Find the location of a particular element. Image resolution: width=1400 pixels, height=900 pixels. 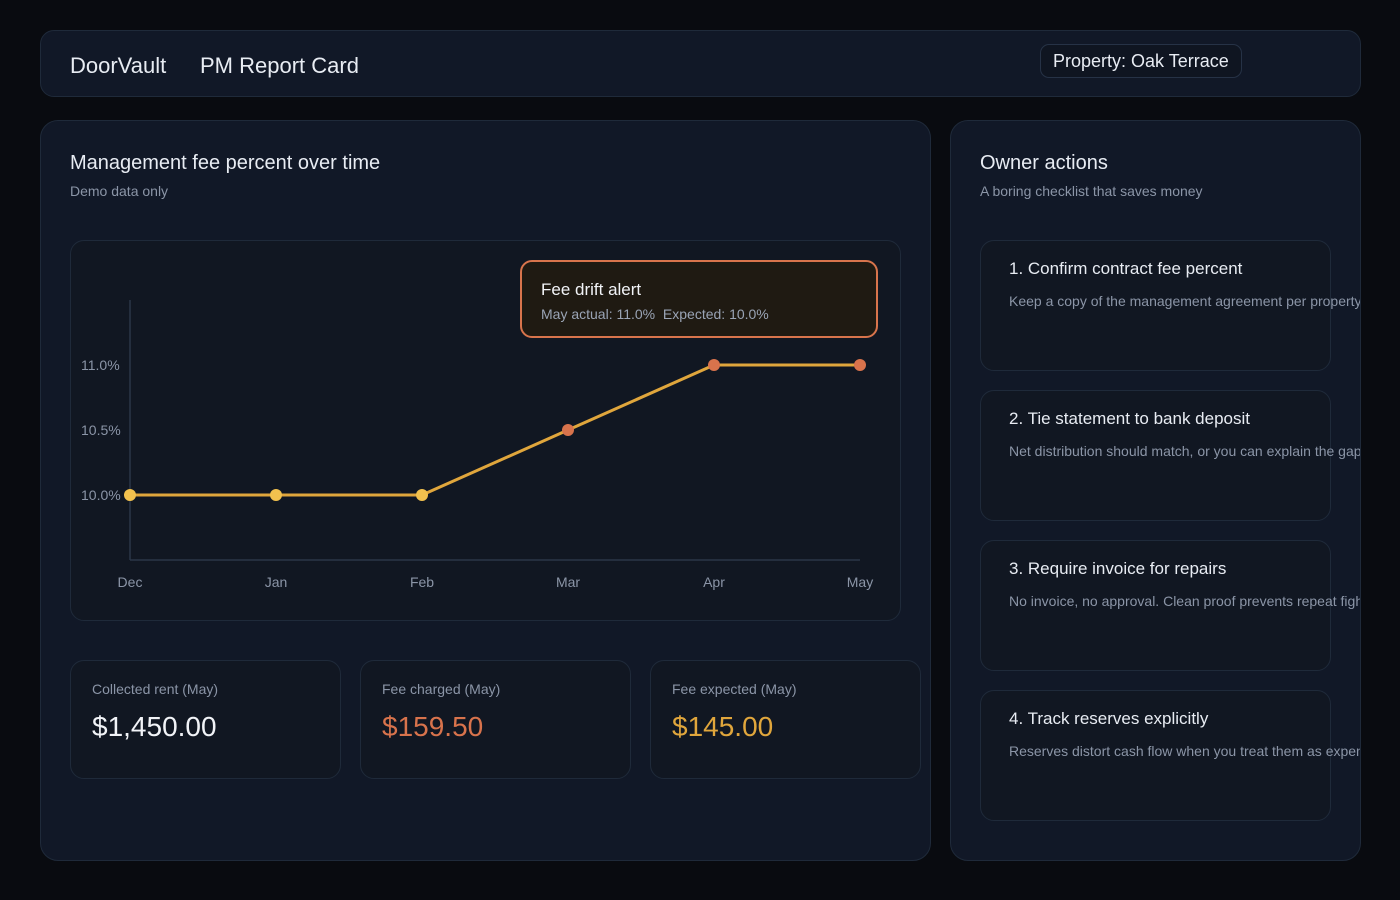

x-tick-label: May is located at coordinates (860, 582).